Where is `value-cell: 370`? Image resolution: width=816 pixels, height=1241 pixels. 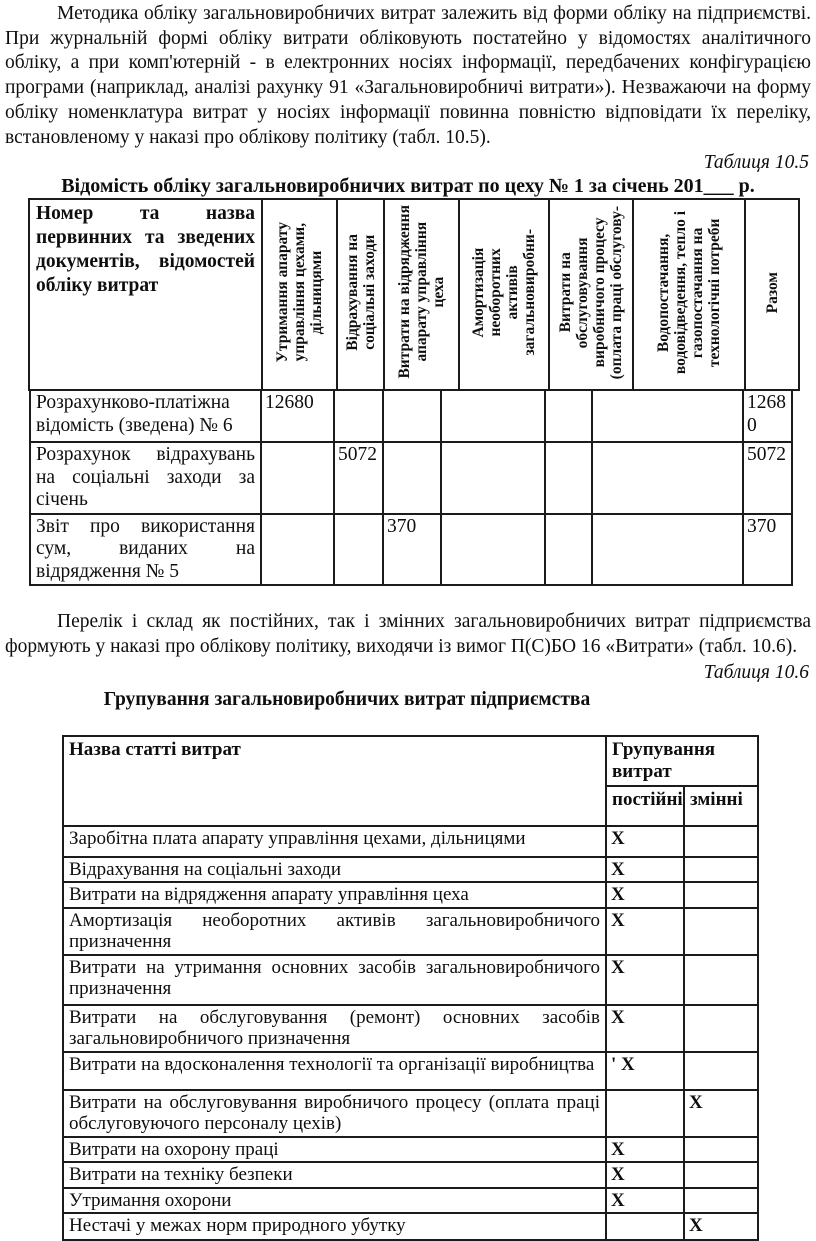
value-cell: 370 is located at coordinates (412, 549).